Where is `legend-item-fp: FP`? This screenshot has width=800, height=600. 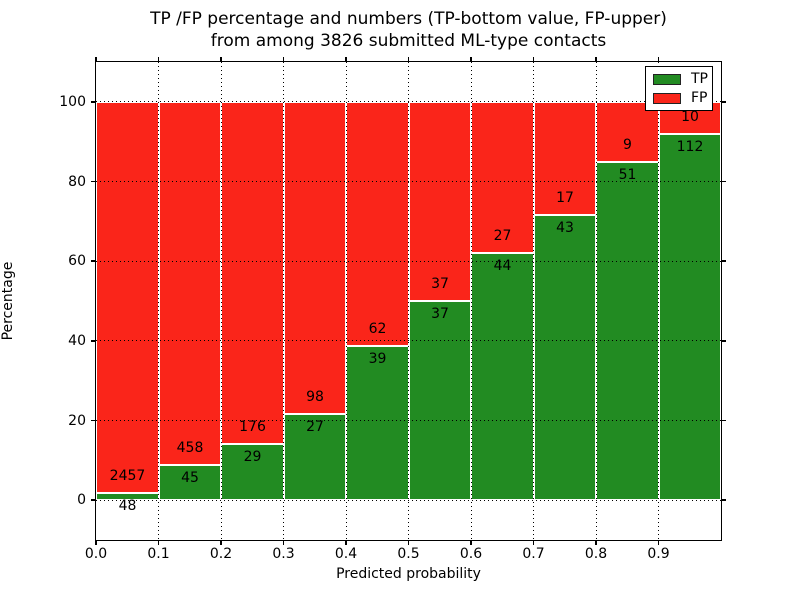 legend-item-fp: FP is located at coordinates (682, 98).